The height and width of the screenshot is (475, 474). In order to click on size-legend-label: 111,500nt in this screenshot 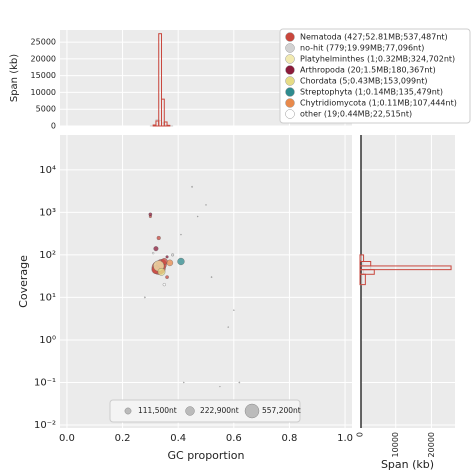, I will do `click(157, 410)`.